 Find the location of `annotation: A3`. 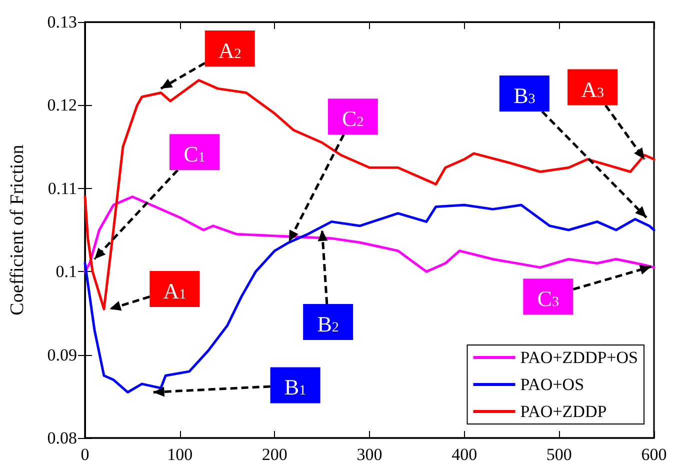

annotation: A3 is located at coordinates (592, 89).